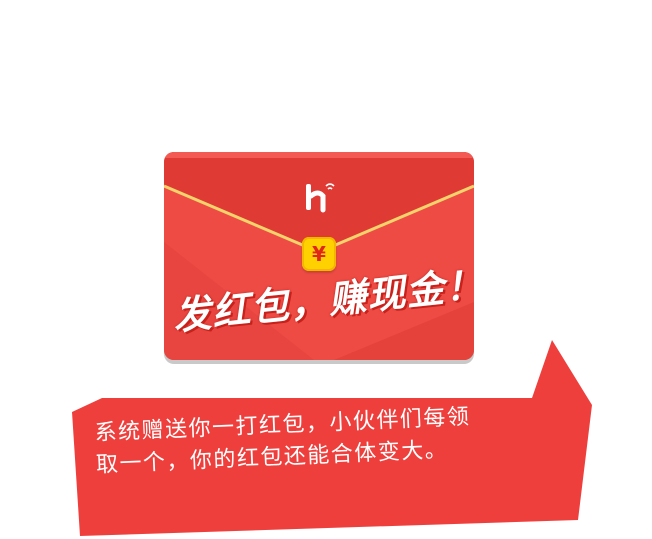  I want to click on yuan-seal-icon: ¥, so click(319, 254).